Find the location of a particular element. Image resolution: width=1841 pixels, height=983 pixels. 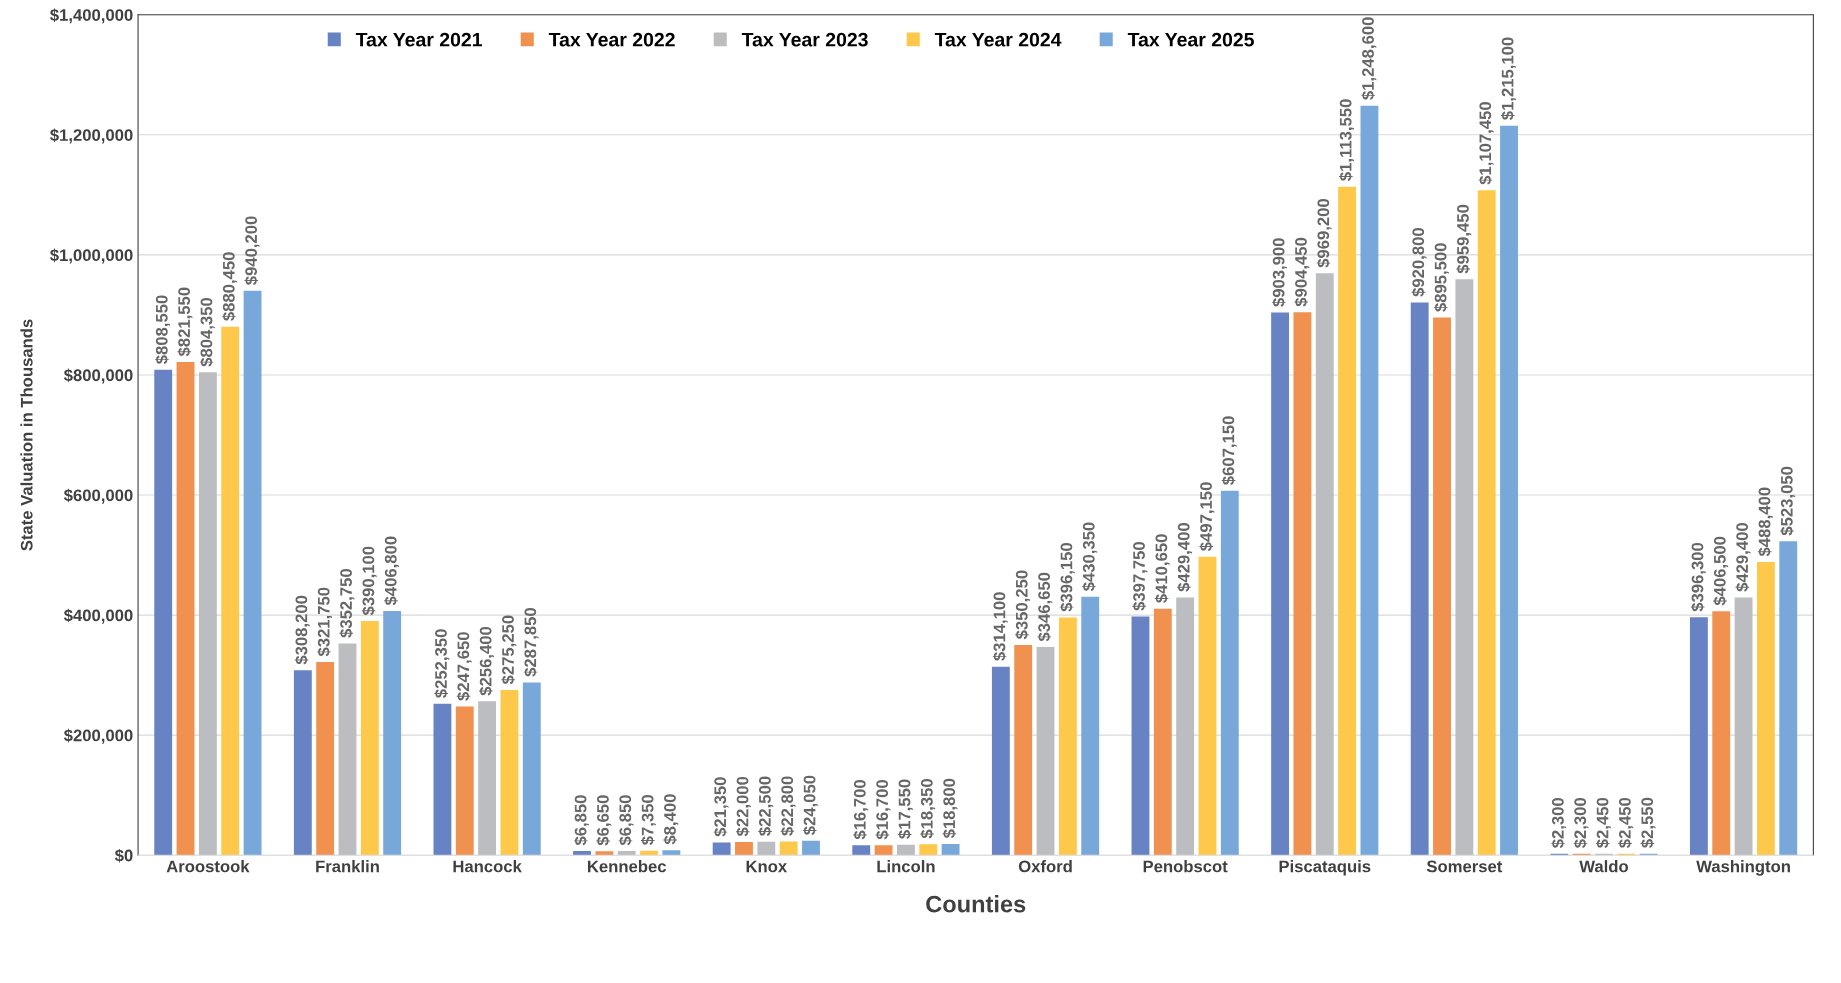

data-label: $1,107,450 is located at coordinates (1486, 143).